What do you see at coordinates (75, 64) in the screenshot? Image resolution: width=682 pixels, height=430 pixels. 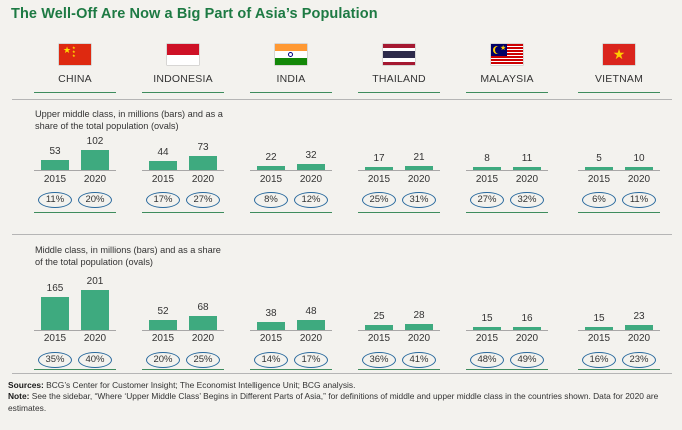 I see `country-china: ★ ★ ★ ★ CHINA` at bounding box center [75, 64].